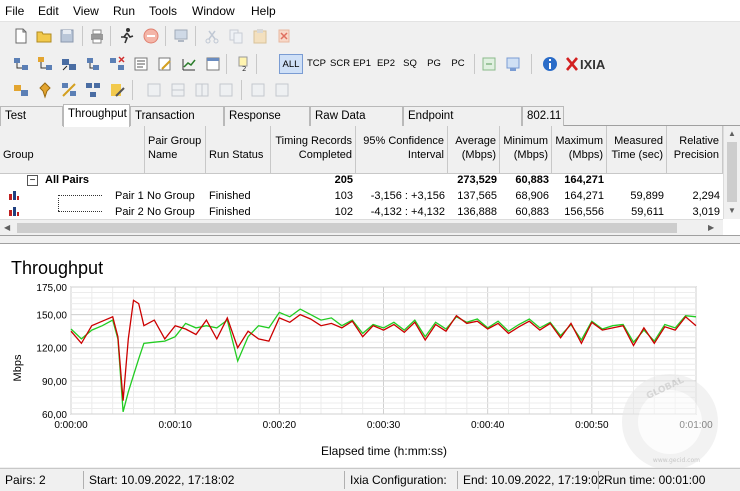  I want to click on minimum: 60,883, so click(532, 212).